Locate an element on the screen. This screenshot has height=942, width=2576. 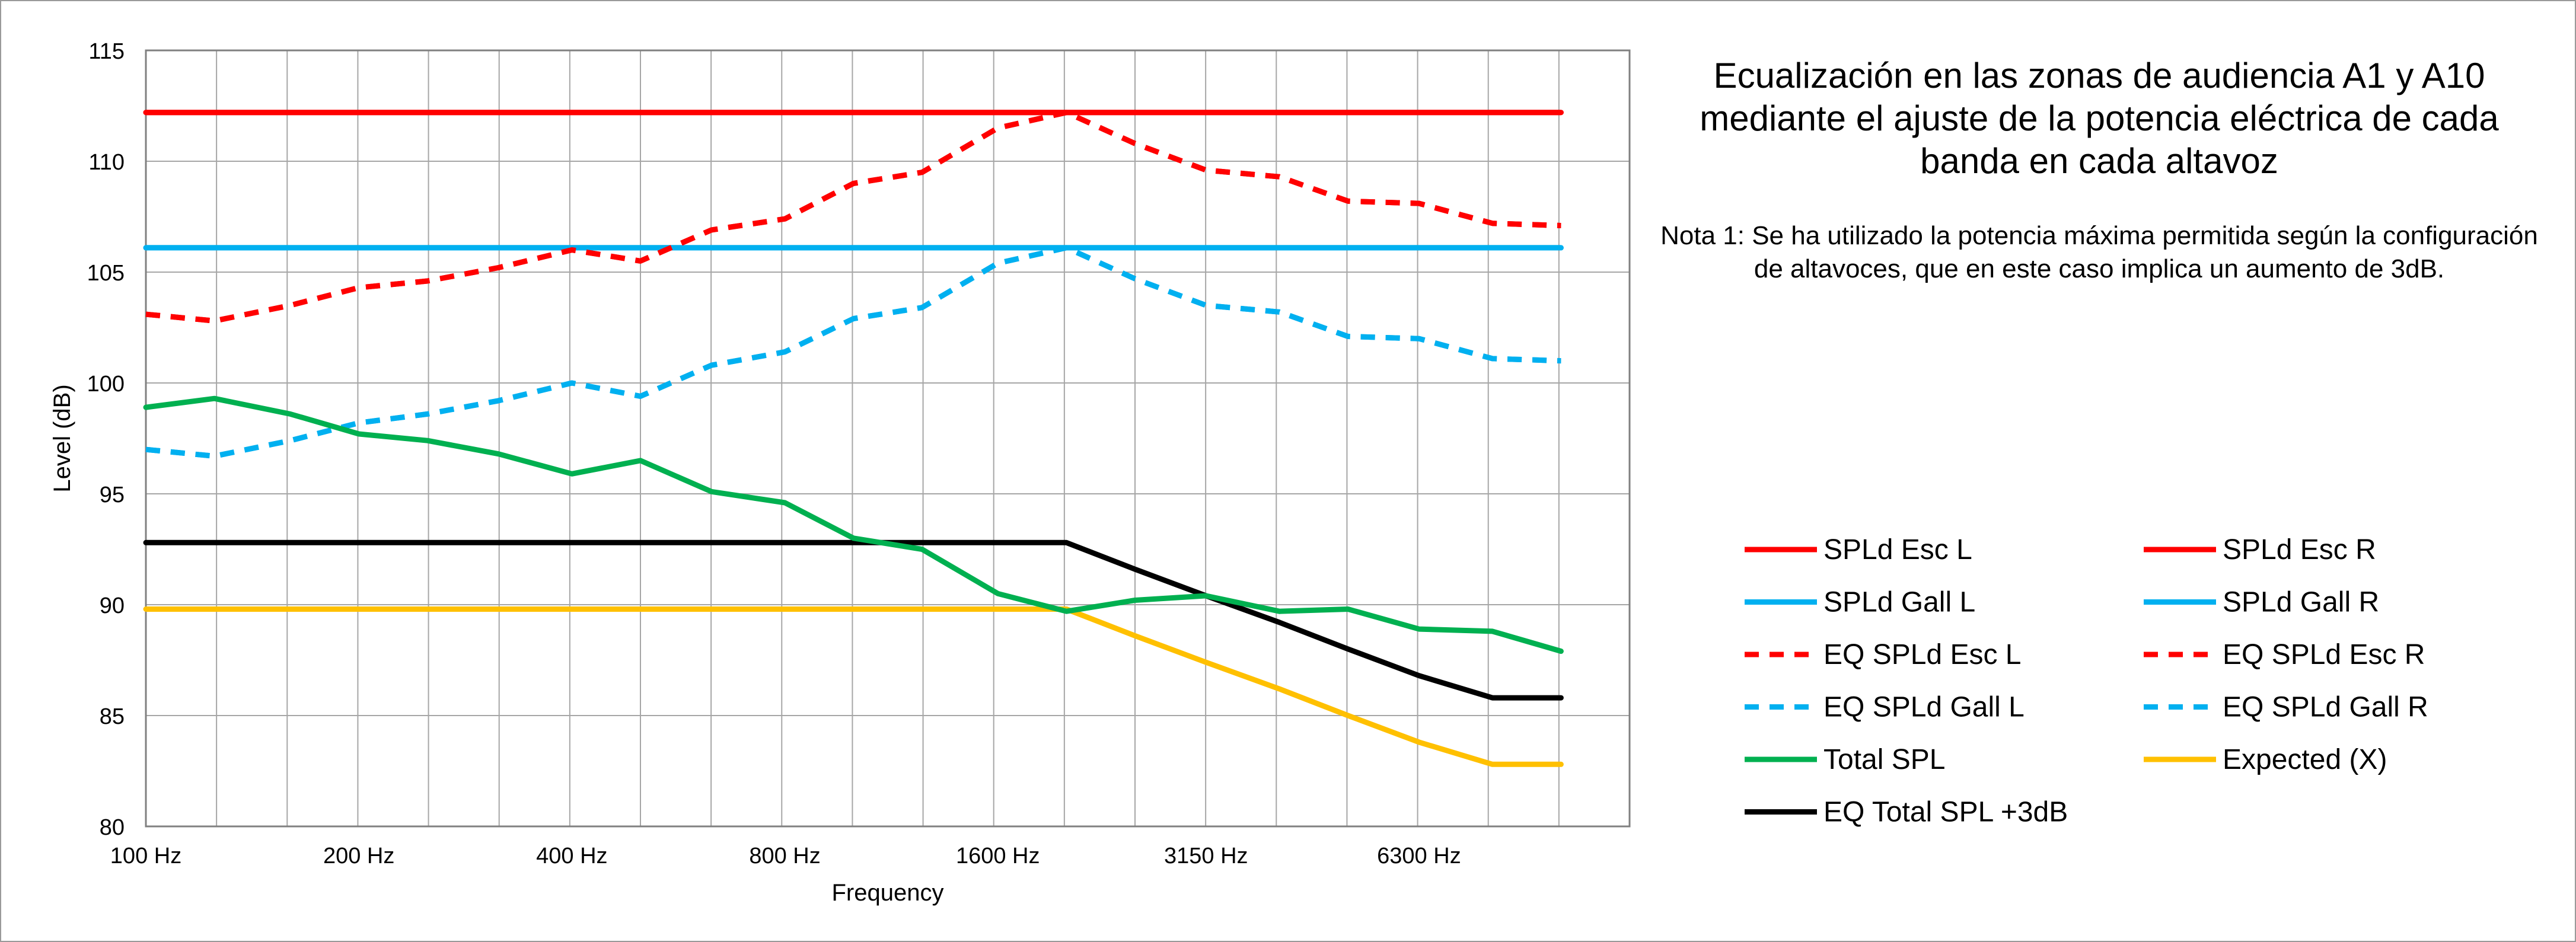
x-tick-label: 400 Hz is located at coordinates (571, 856).